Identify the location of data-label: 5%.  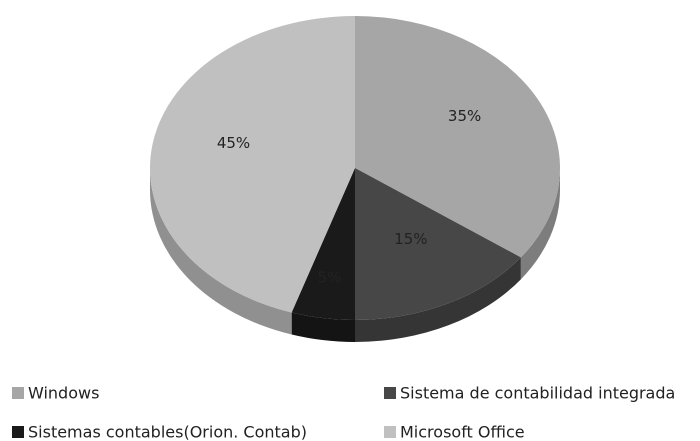
(329, 278).